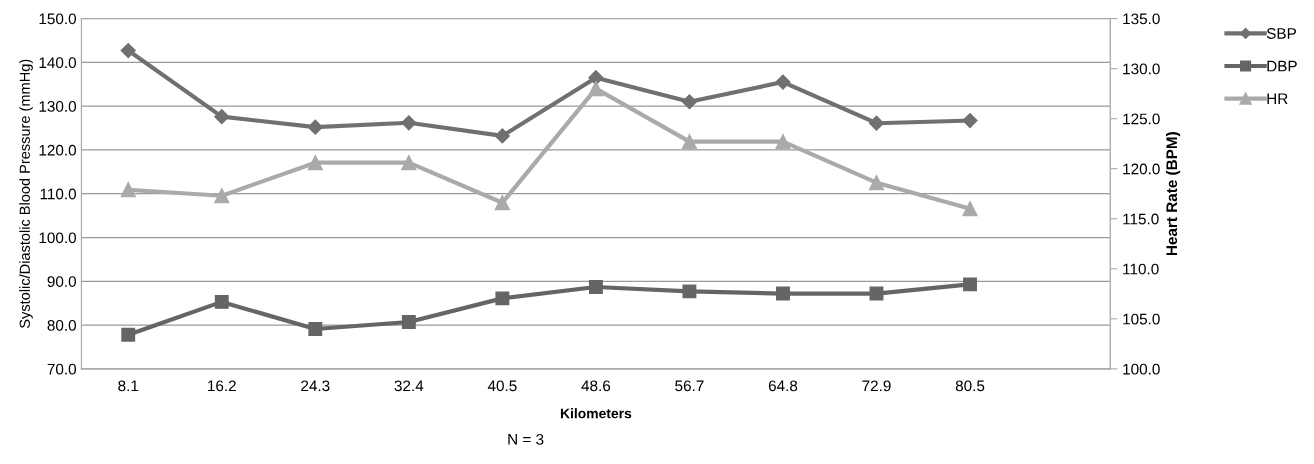 Image resolution: width=1314 pixels, height=464 pixels. What do you see at coordinates (58, 19) in the screenshot?
I see `y-tick-label: 150.0` at bounding box center [58, 19].